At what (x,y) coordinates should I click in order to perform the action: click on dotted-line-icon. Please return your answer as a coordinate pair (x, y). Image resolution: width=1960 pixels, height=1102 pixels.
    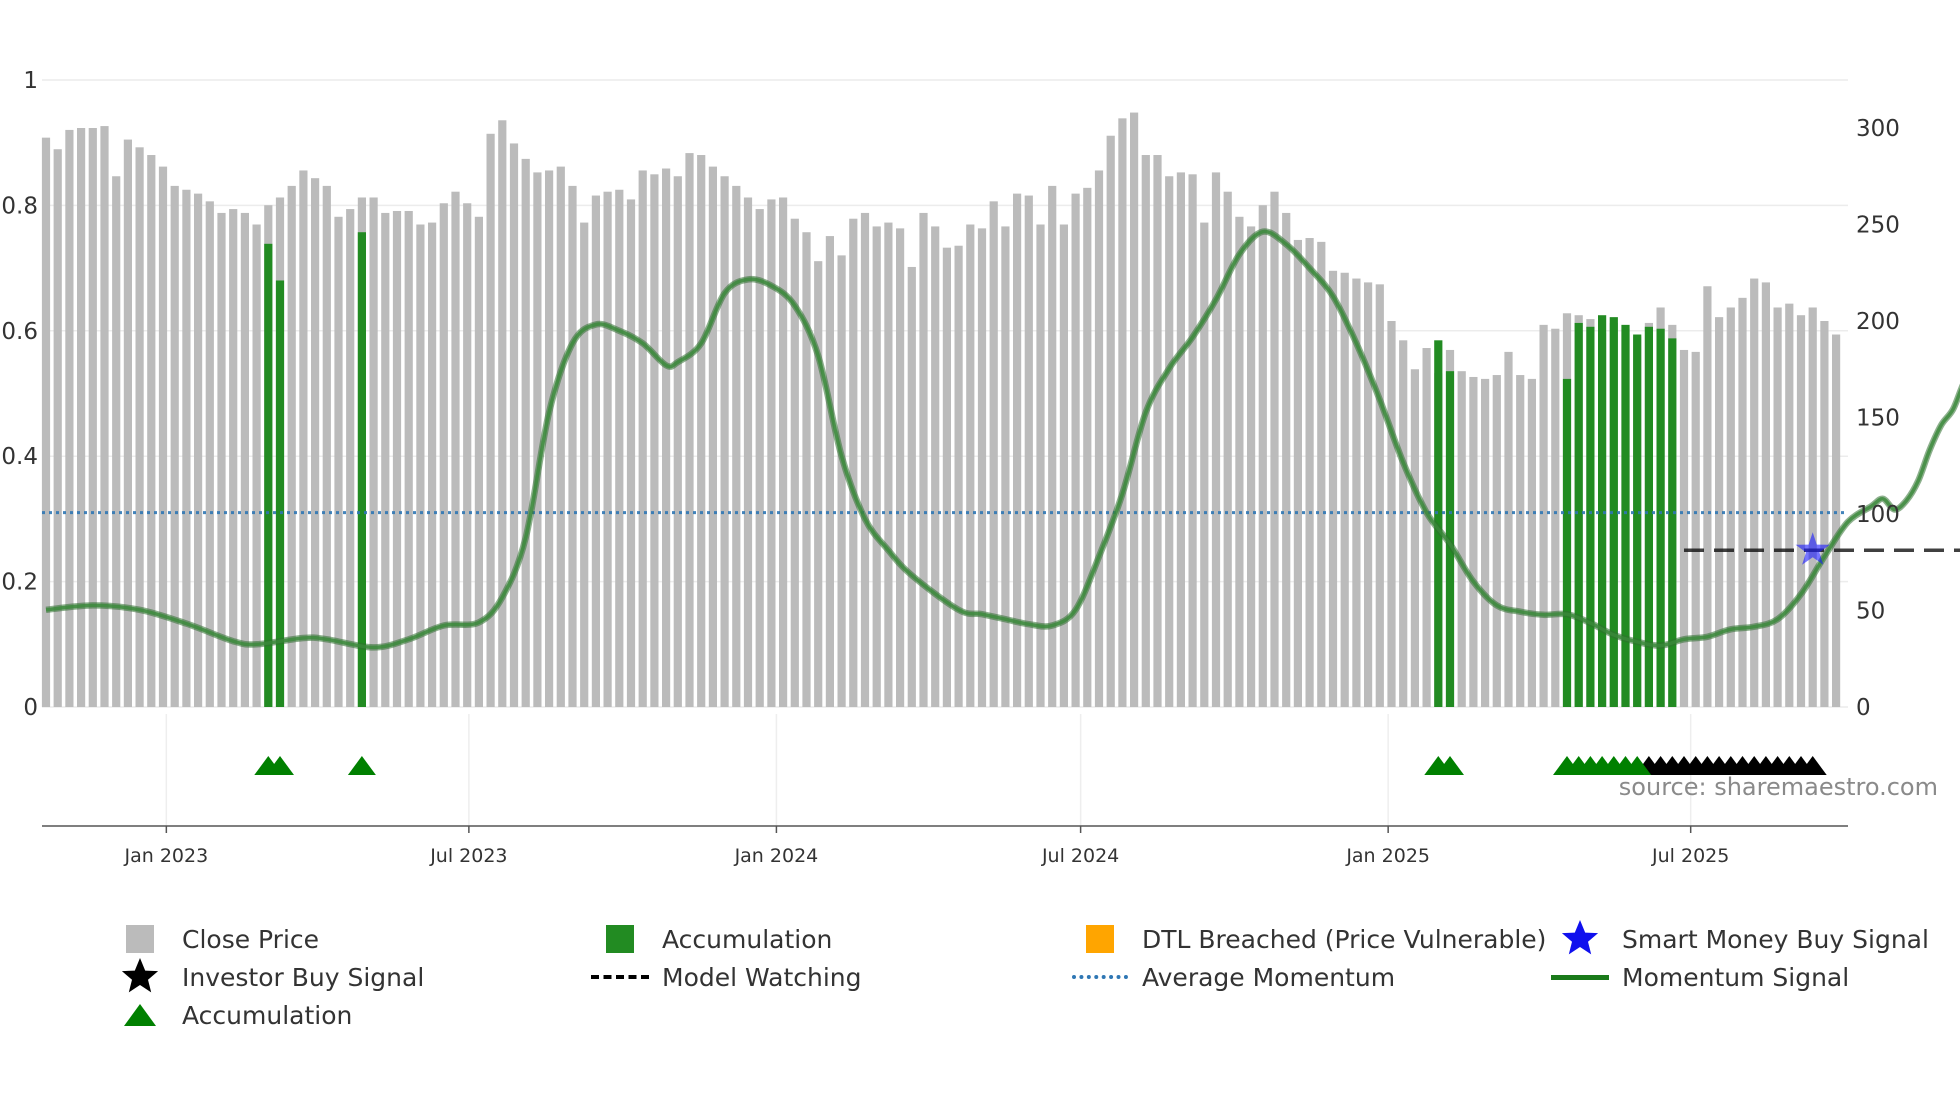
    Looking at the image, I should click on (1100, 977).